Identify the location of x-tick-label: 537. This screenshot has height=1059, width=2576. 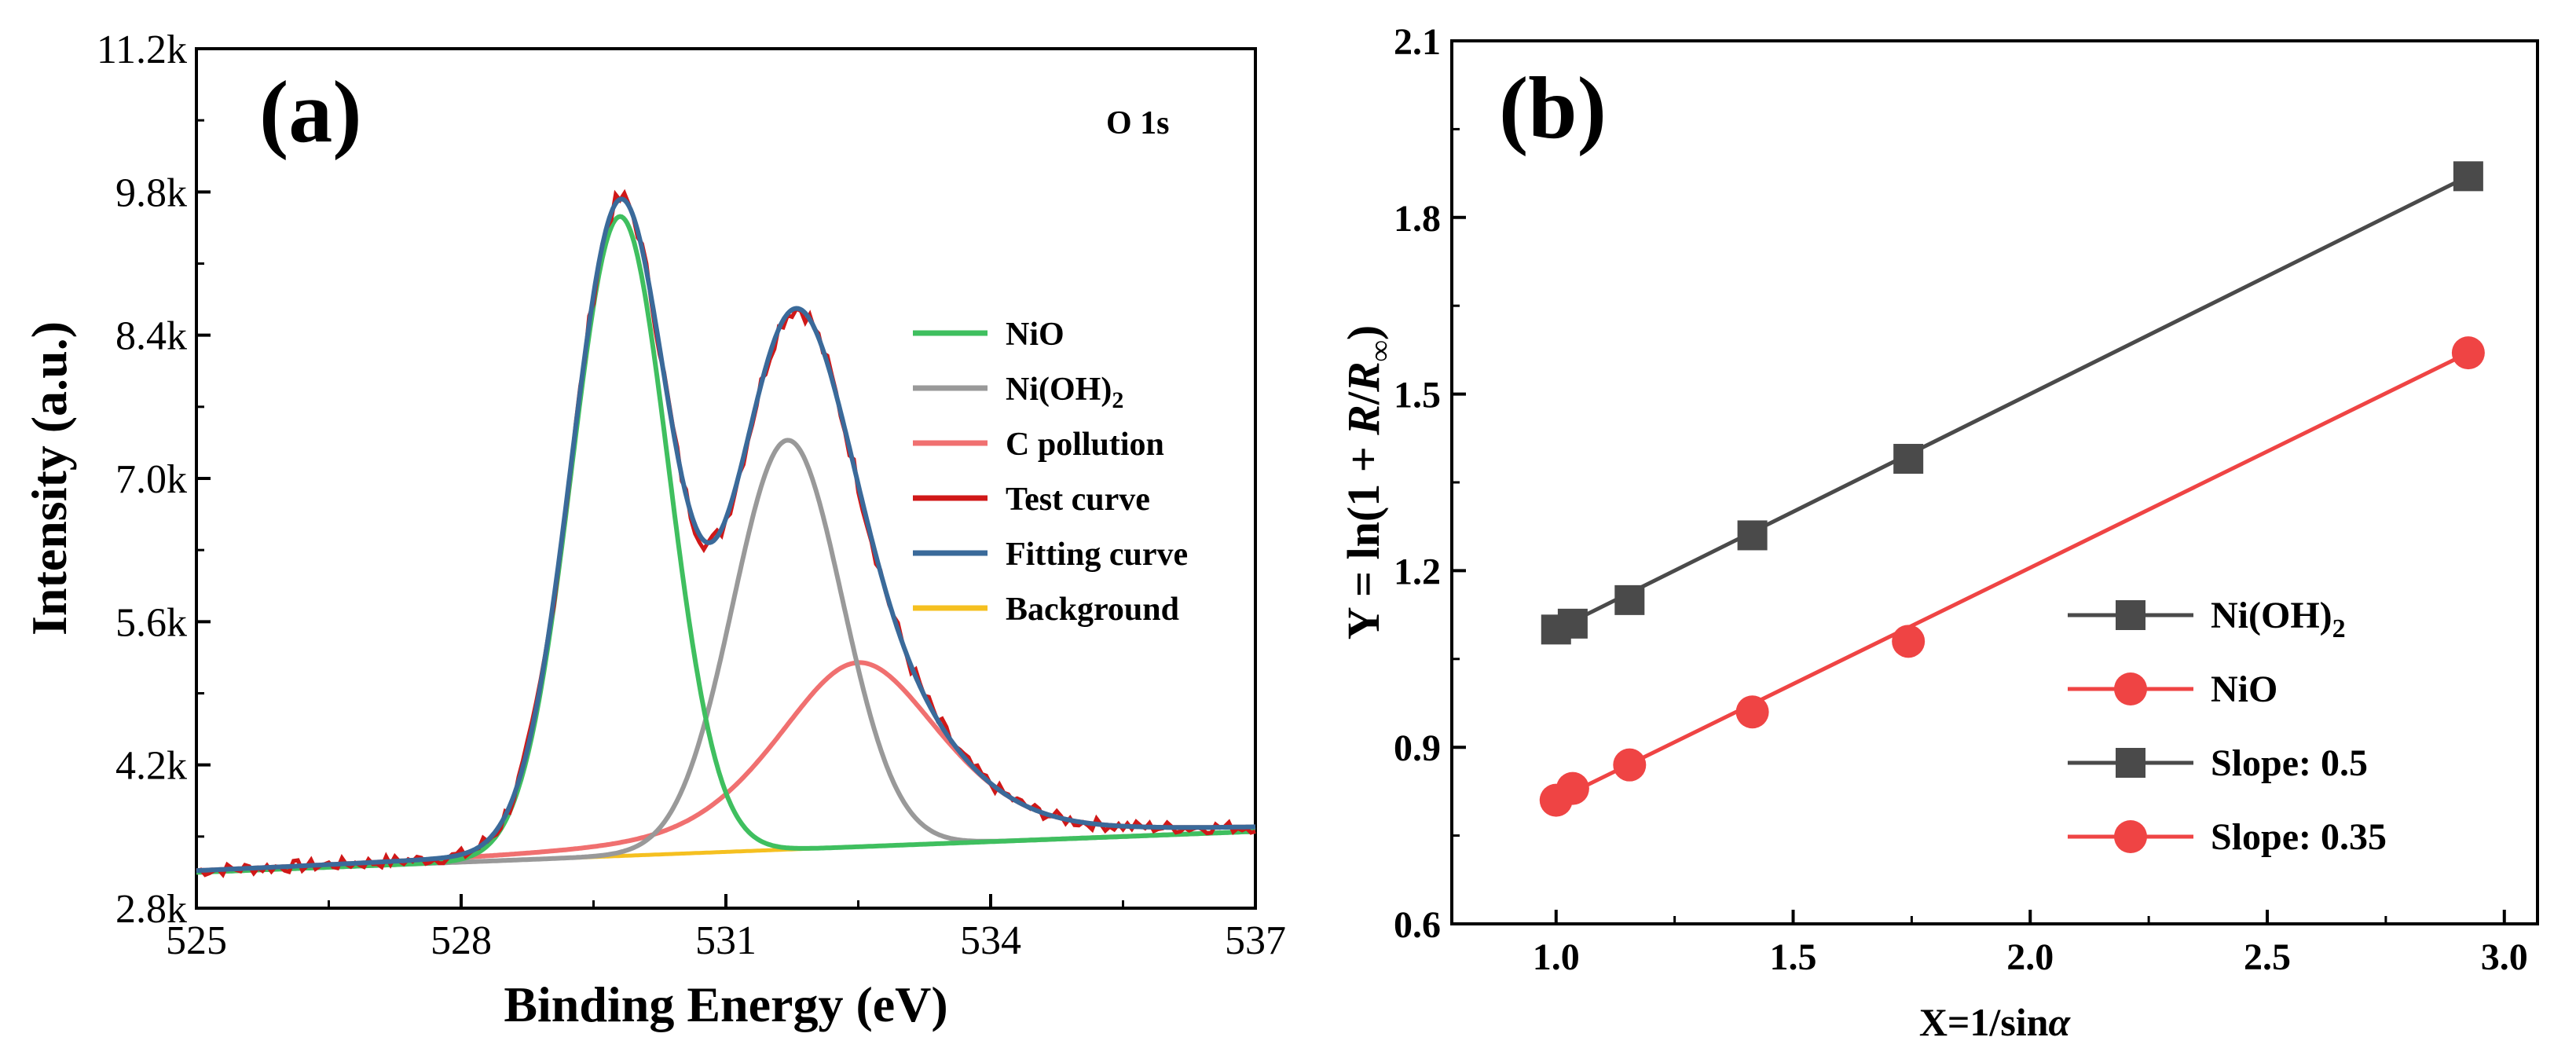
(1255, 940).